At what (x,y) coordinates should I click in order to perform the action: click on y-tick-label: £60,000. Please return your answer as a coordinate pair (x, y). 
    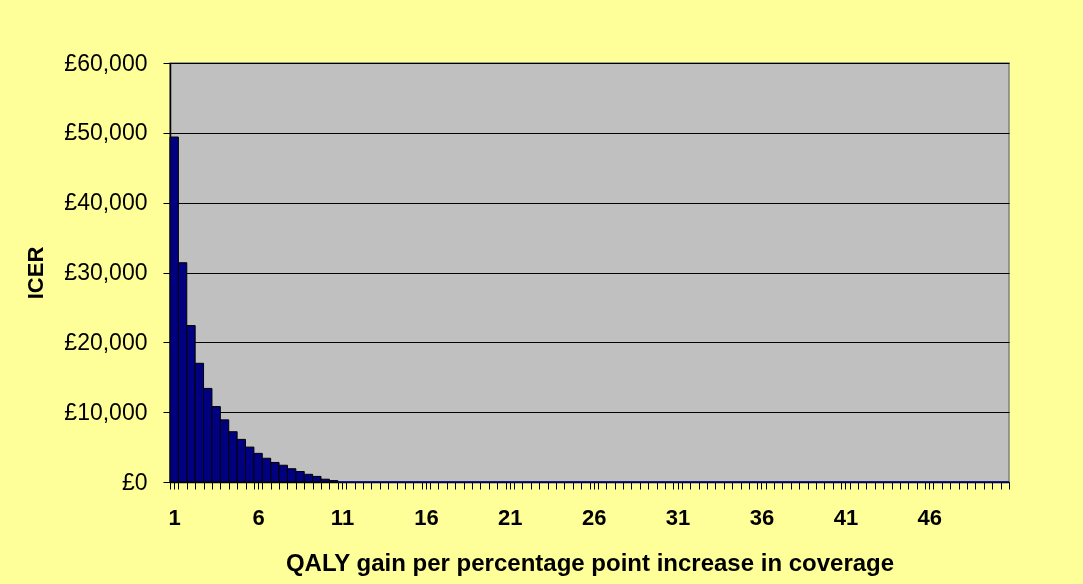
    Looking at the image, I should click on (106, 62).